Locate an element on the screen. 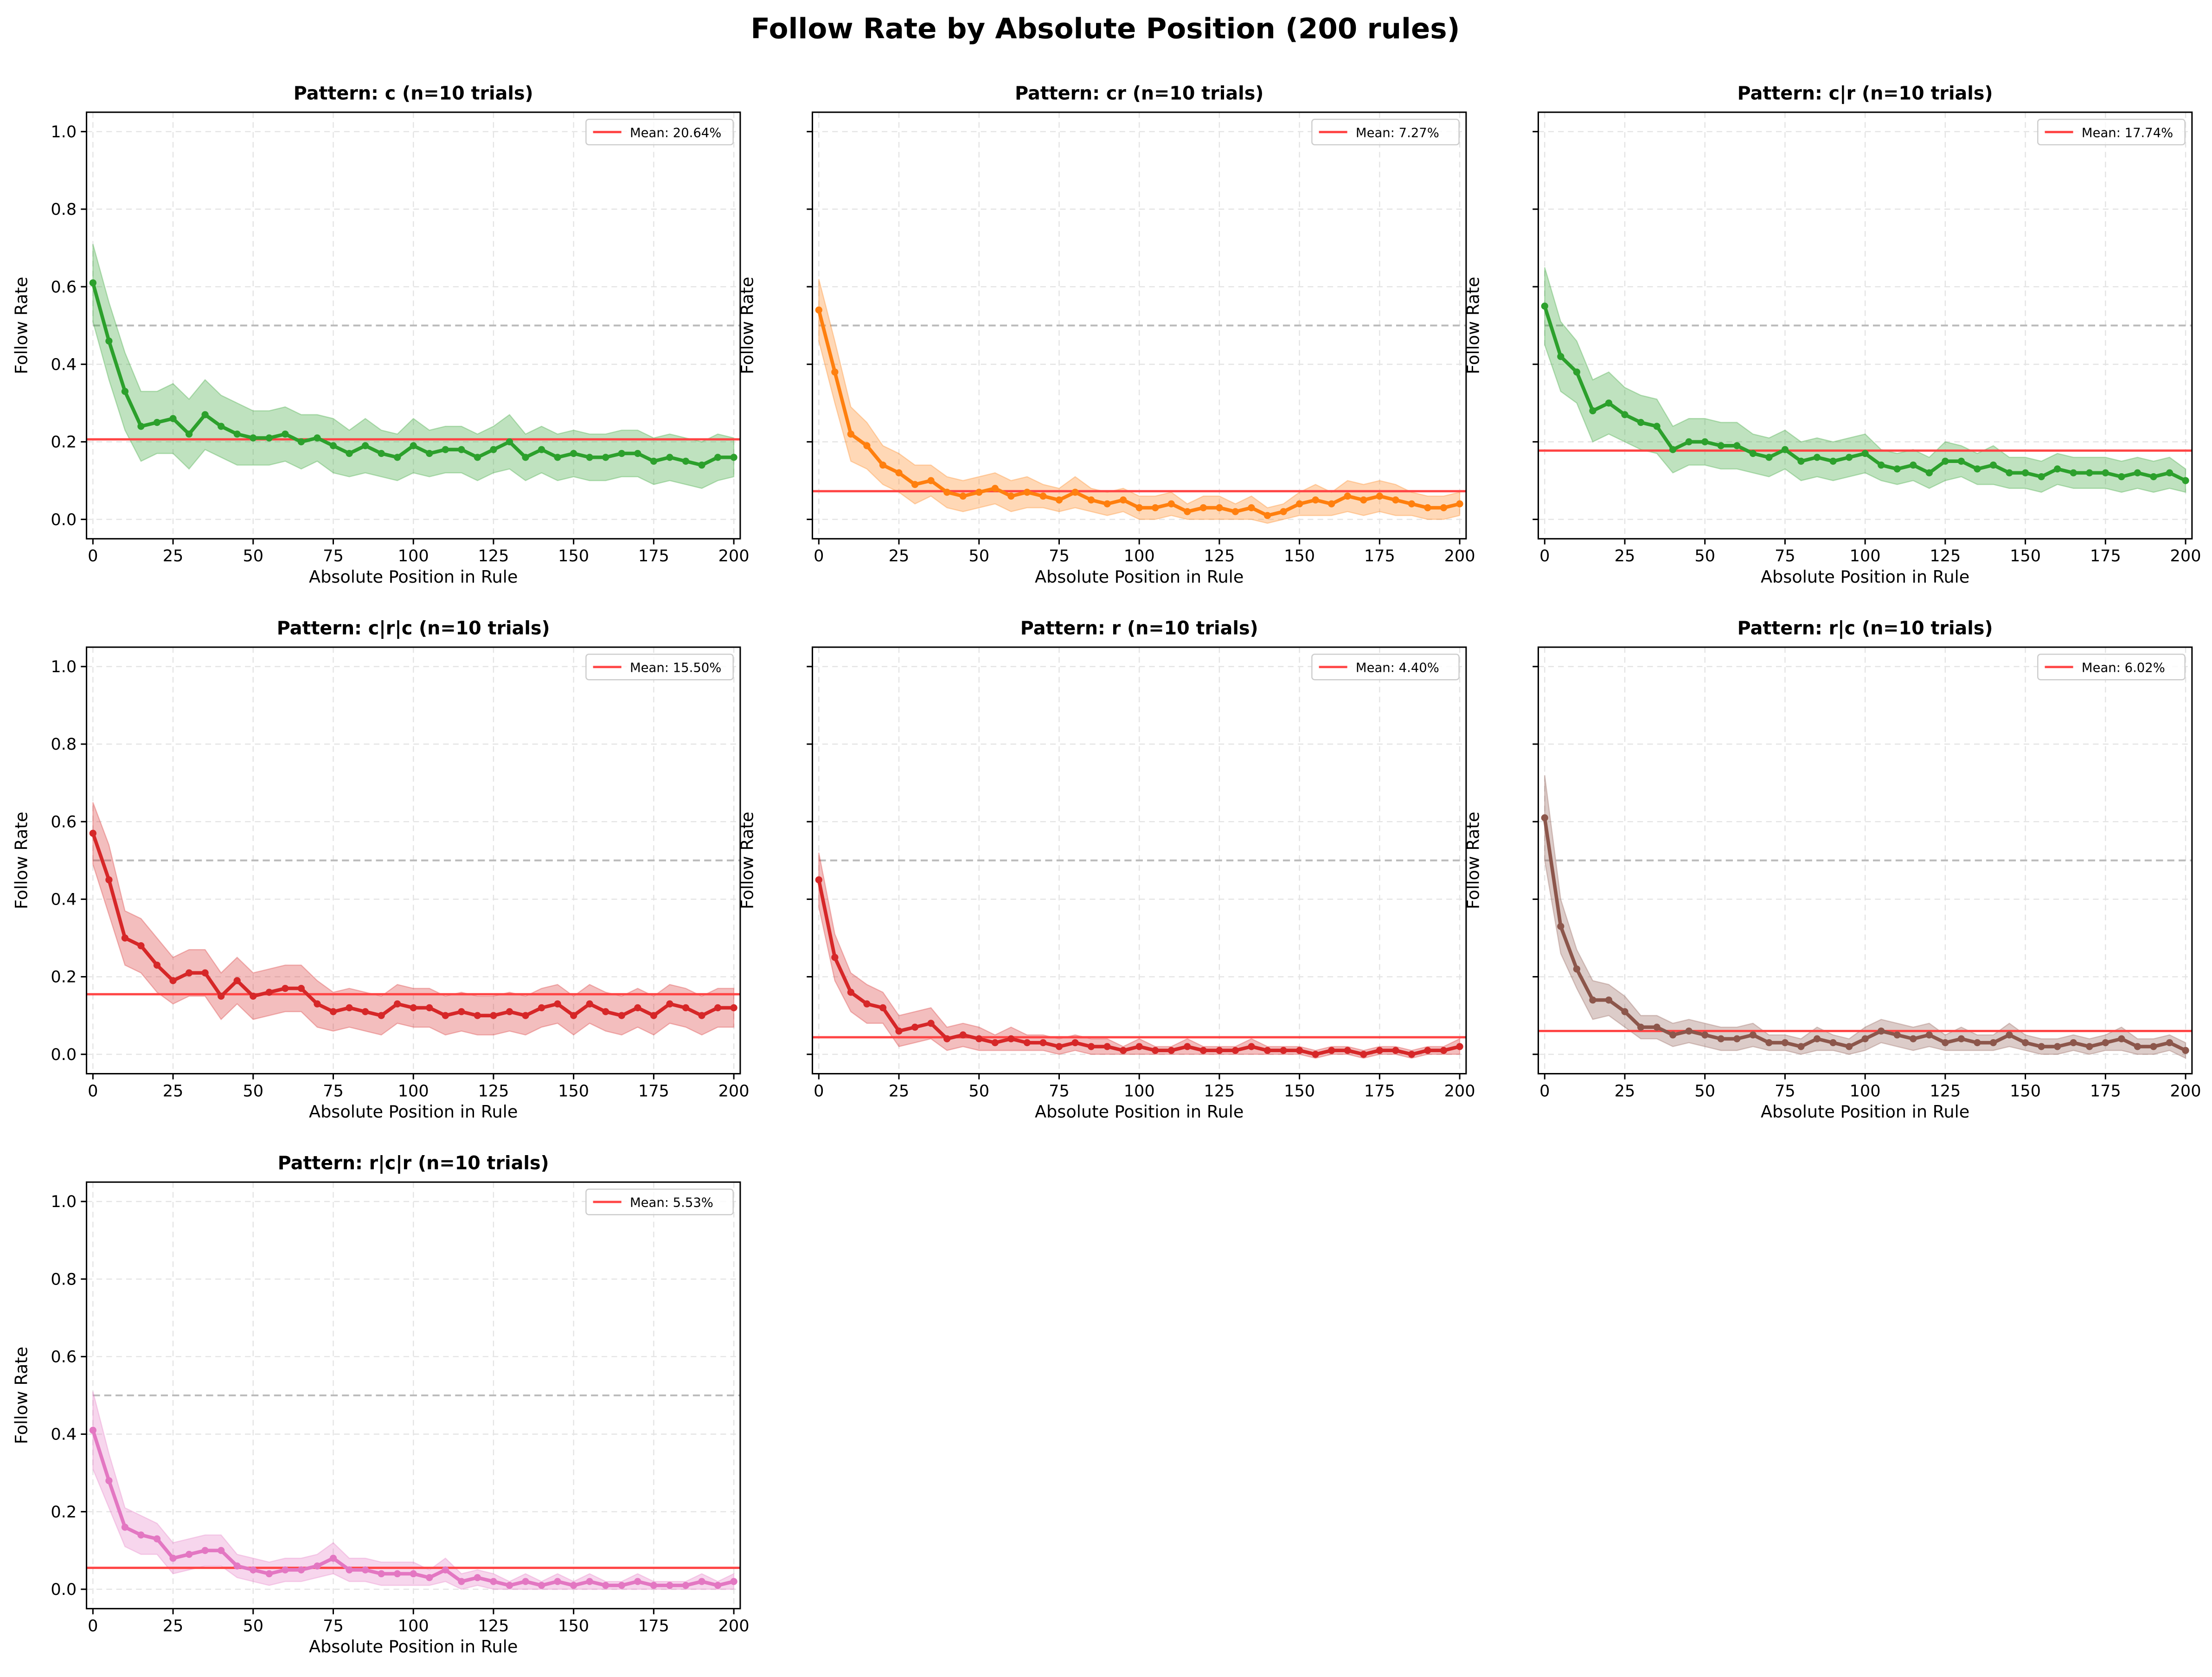  legend-label: Mean: 7.27% is located at coordinates (1398, 133).